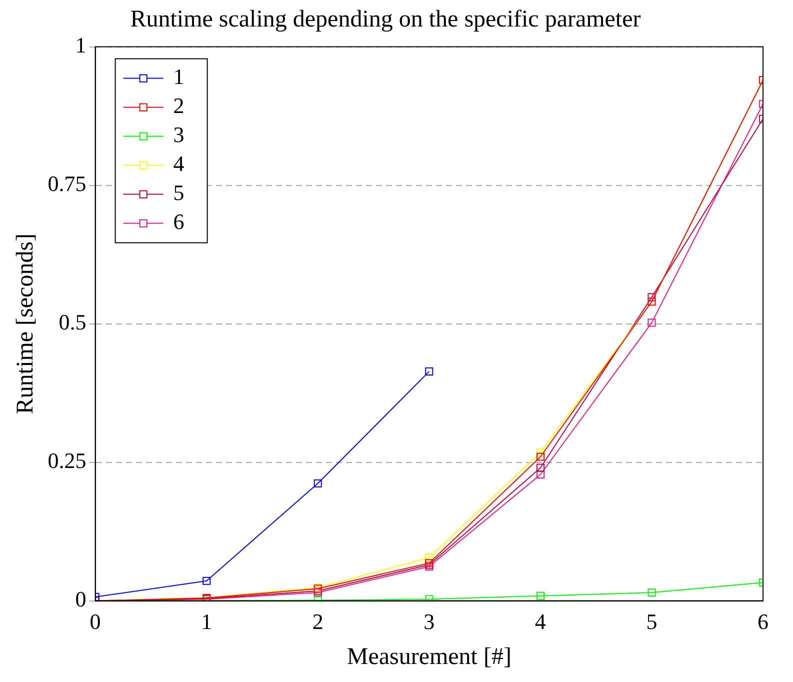 The image size is (793, 682). What do you see at coordinates (318, 621) in the screenshot?
I see `x-tick-label: 2` at bounding box center [318, 621].